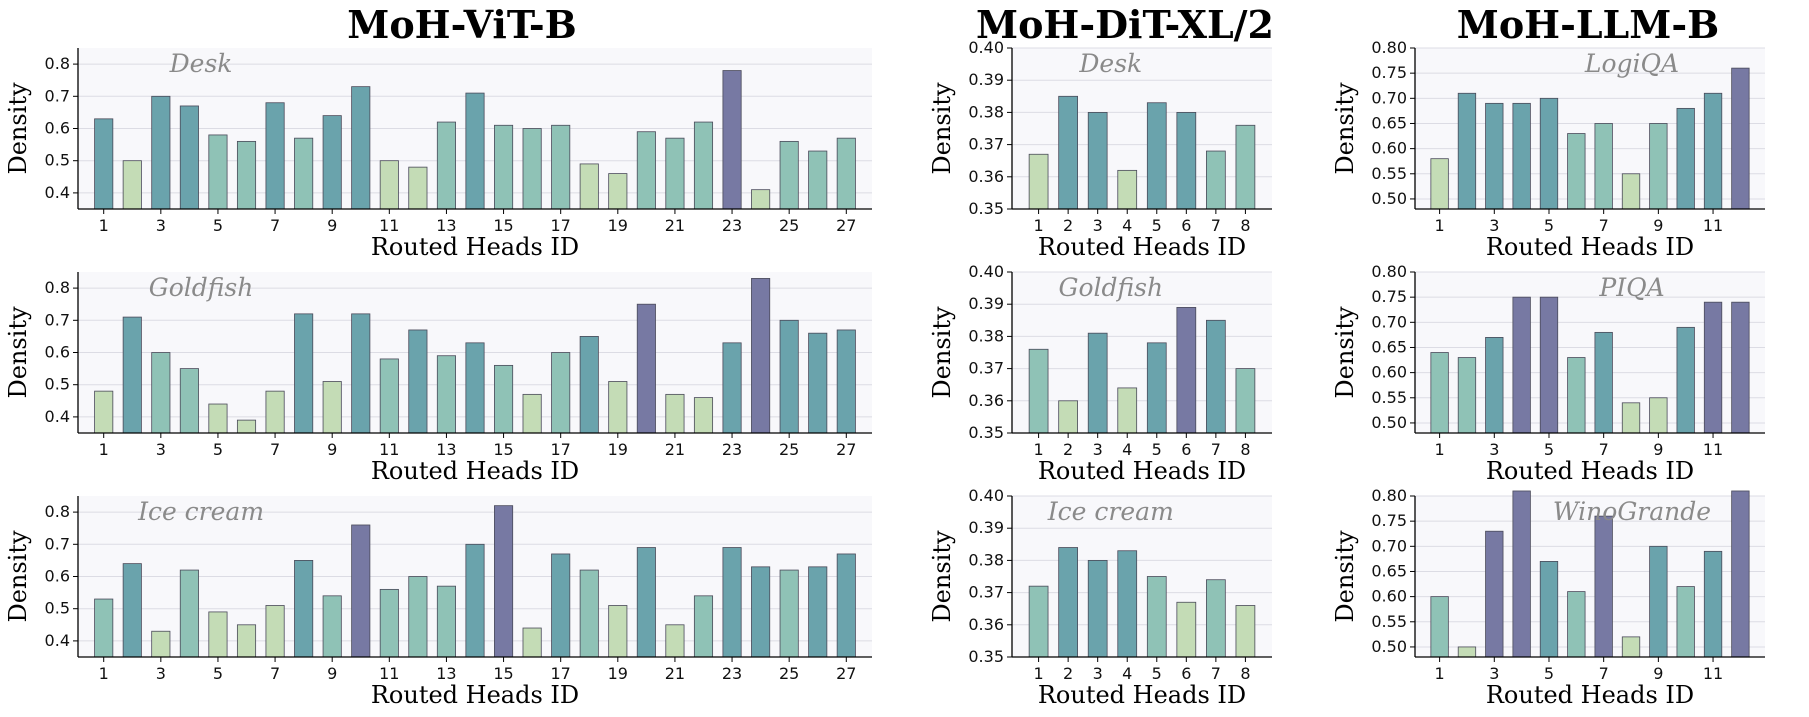 Image resolution: width=1809 pixels, height=717 pixels. What do you see at coordinates (503, 449) in the screenshot?
I see `x-tick-label: 15` at bounding box center [503, 449].